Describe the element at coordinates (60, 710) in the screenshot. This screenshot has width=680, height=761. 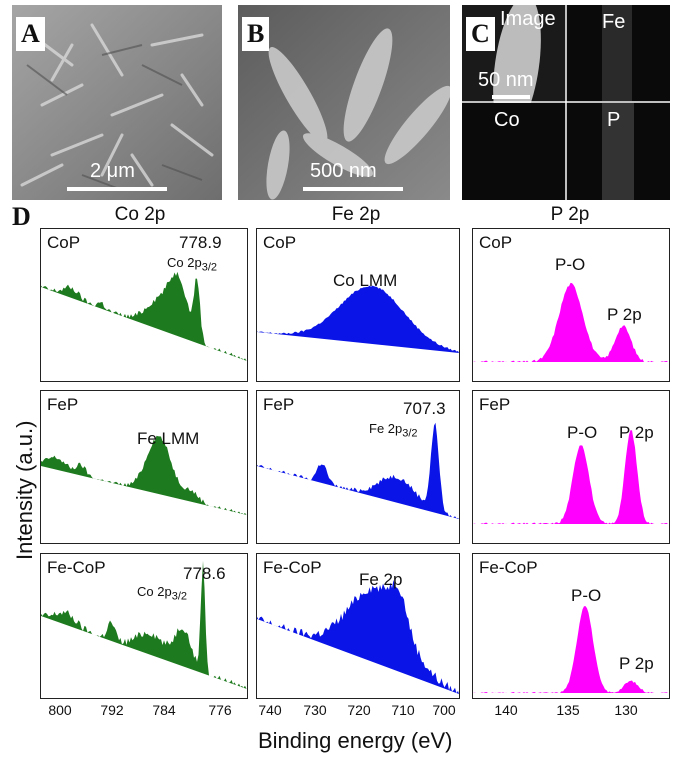
I see `tick-label: 800` at that location.